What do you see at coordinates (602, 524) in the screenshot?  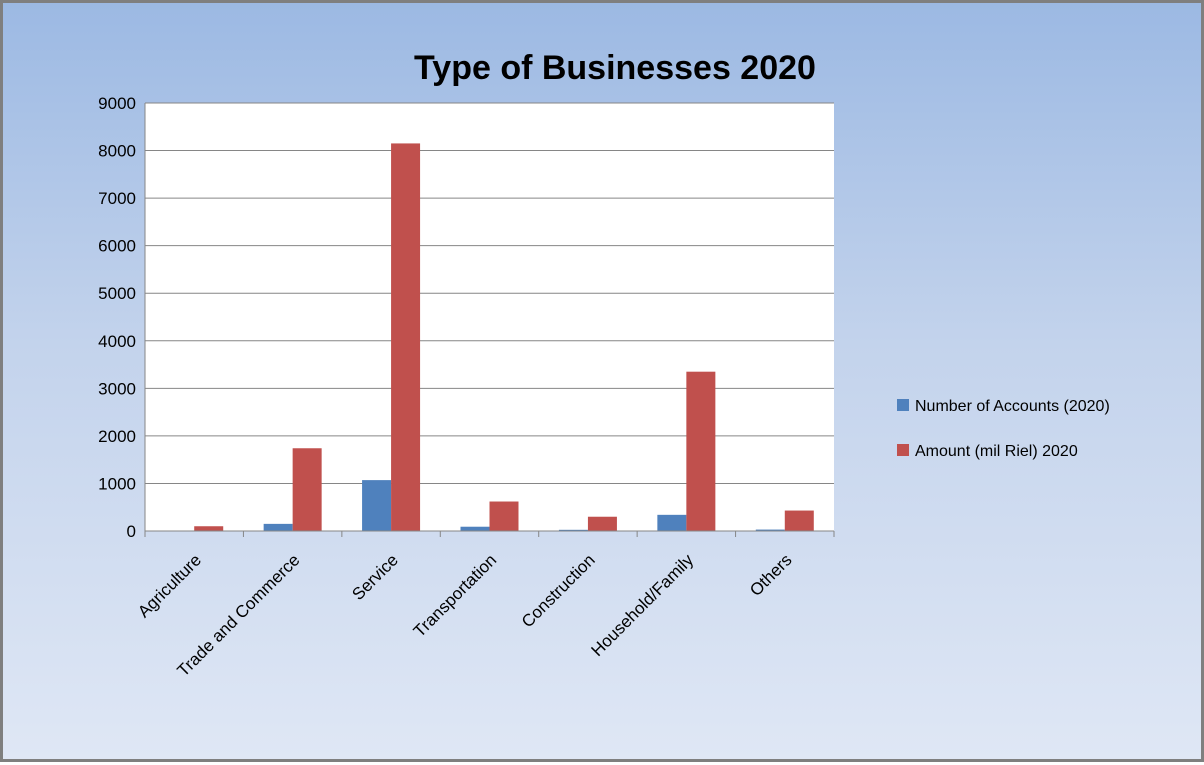 I see `bar-amount-construction` at bounding box center [602, 524].